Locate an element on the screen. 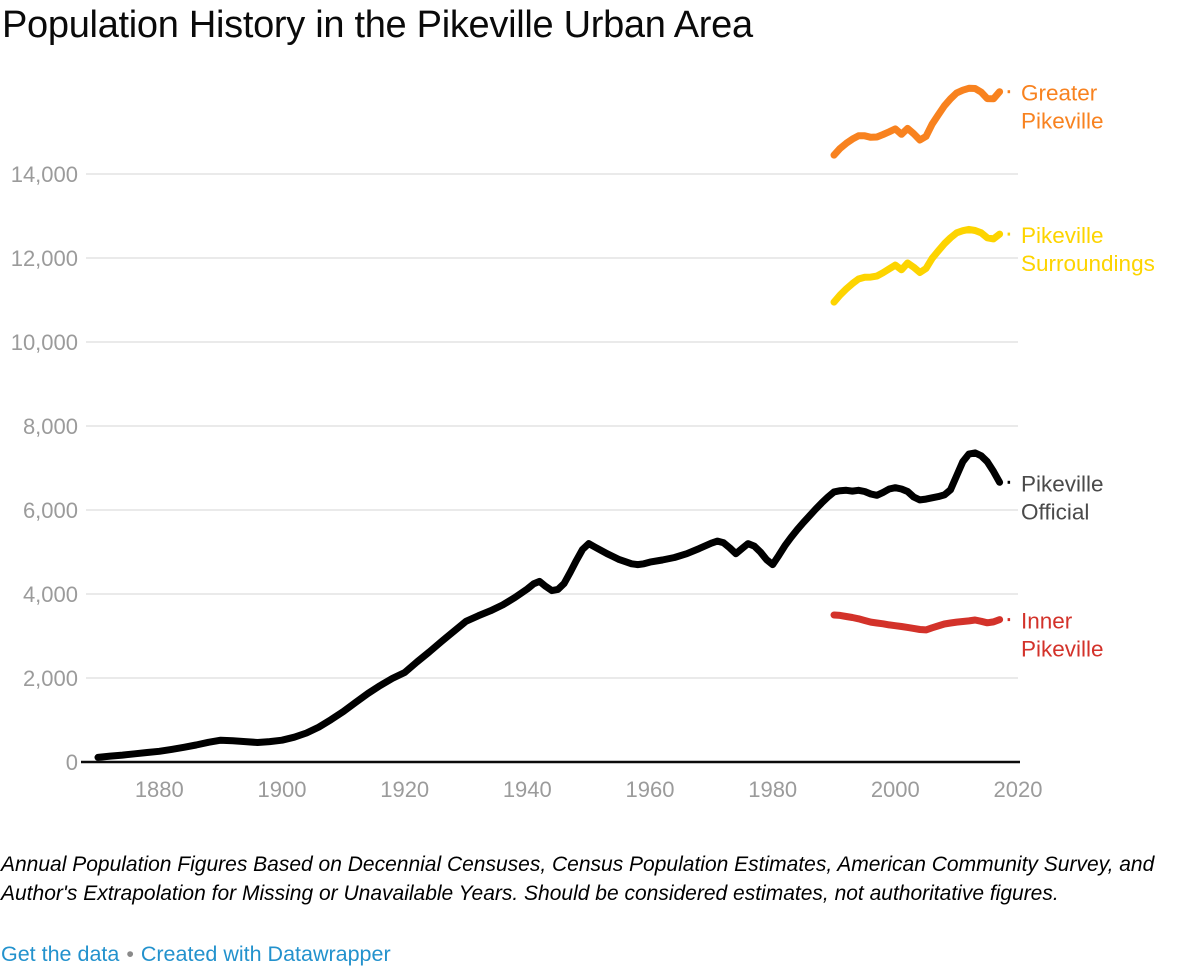 Image resolution: width=1180 pixels, height=980 pixels. y-tick-label-0: 0 is located at coordinates (72, 762).